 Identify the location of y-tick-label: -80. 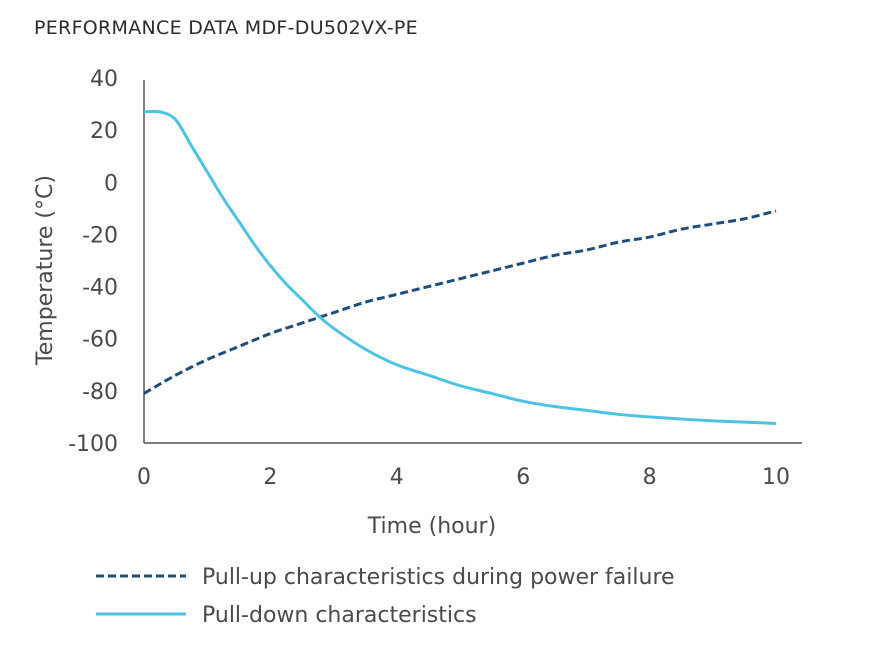
(100, 392).